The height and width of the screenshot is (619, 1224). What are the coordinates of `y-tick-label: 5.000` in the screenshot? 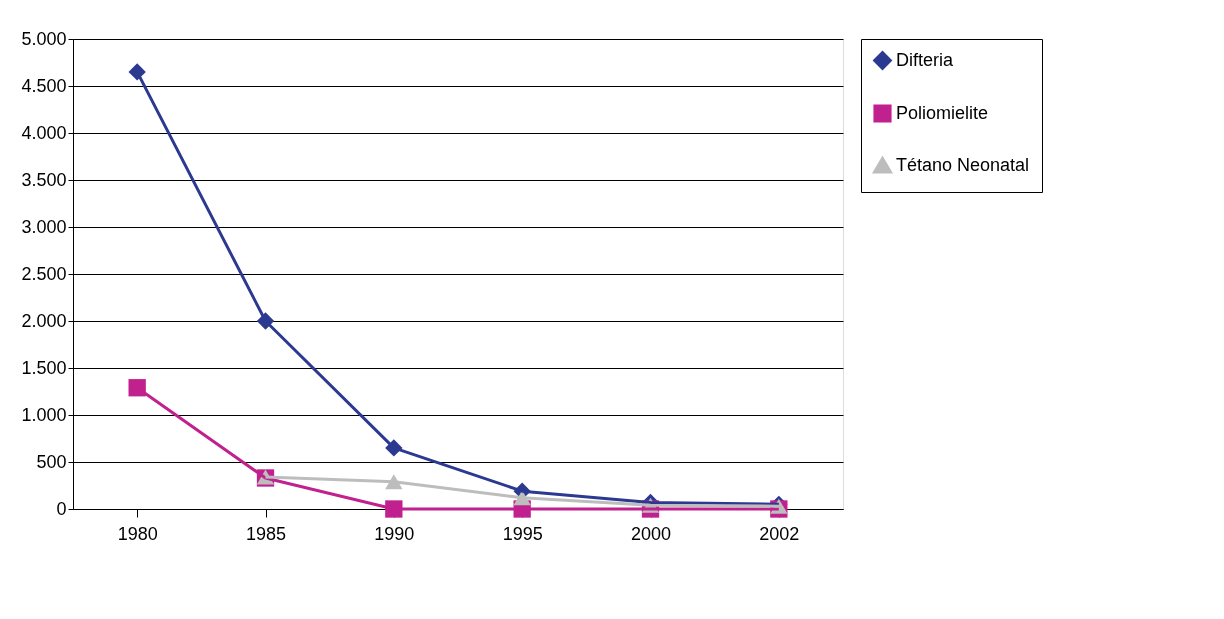 It's located at (44, 38).